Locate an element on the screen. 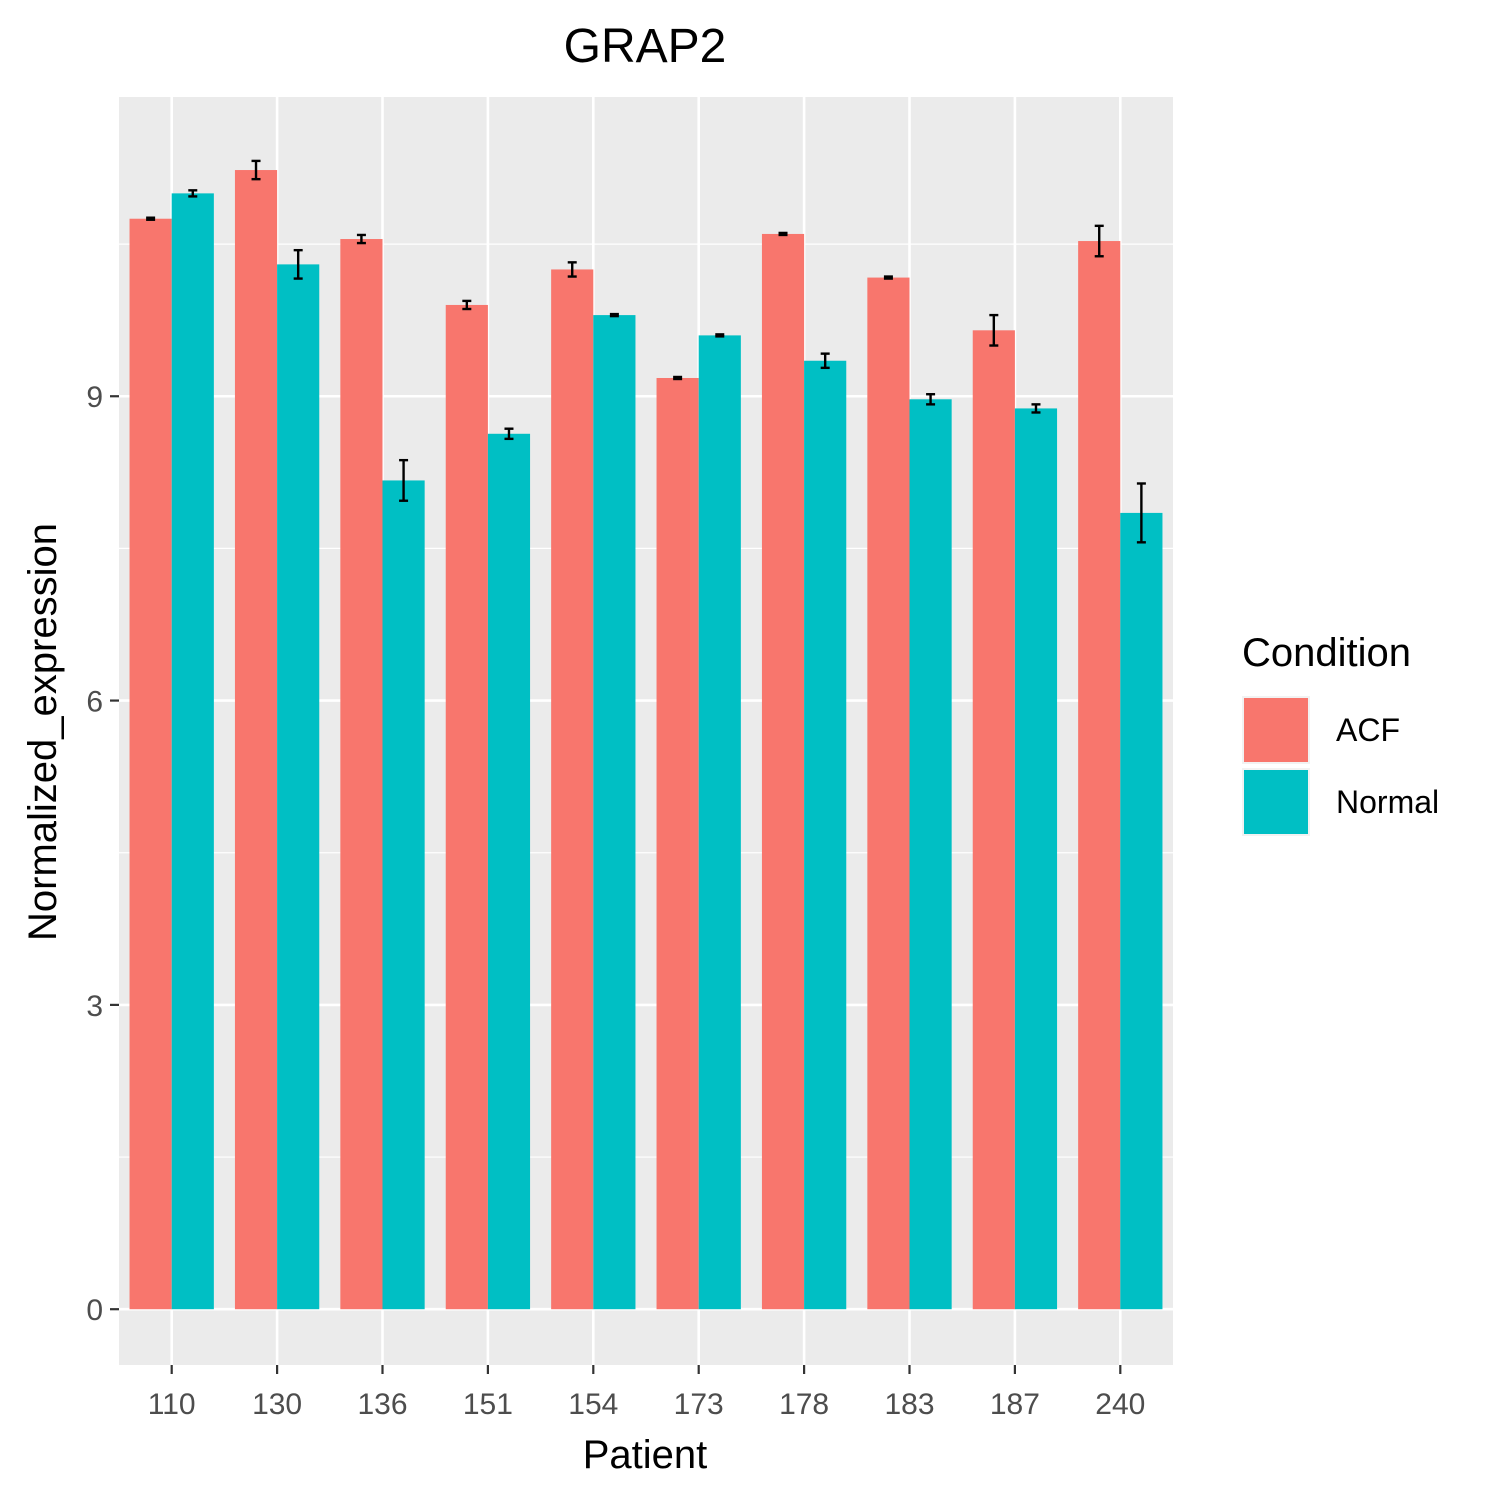 This screenshot has width=1500, height=1500. x-tick-label: 173 is located at coordinates (699, 1404).